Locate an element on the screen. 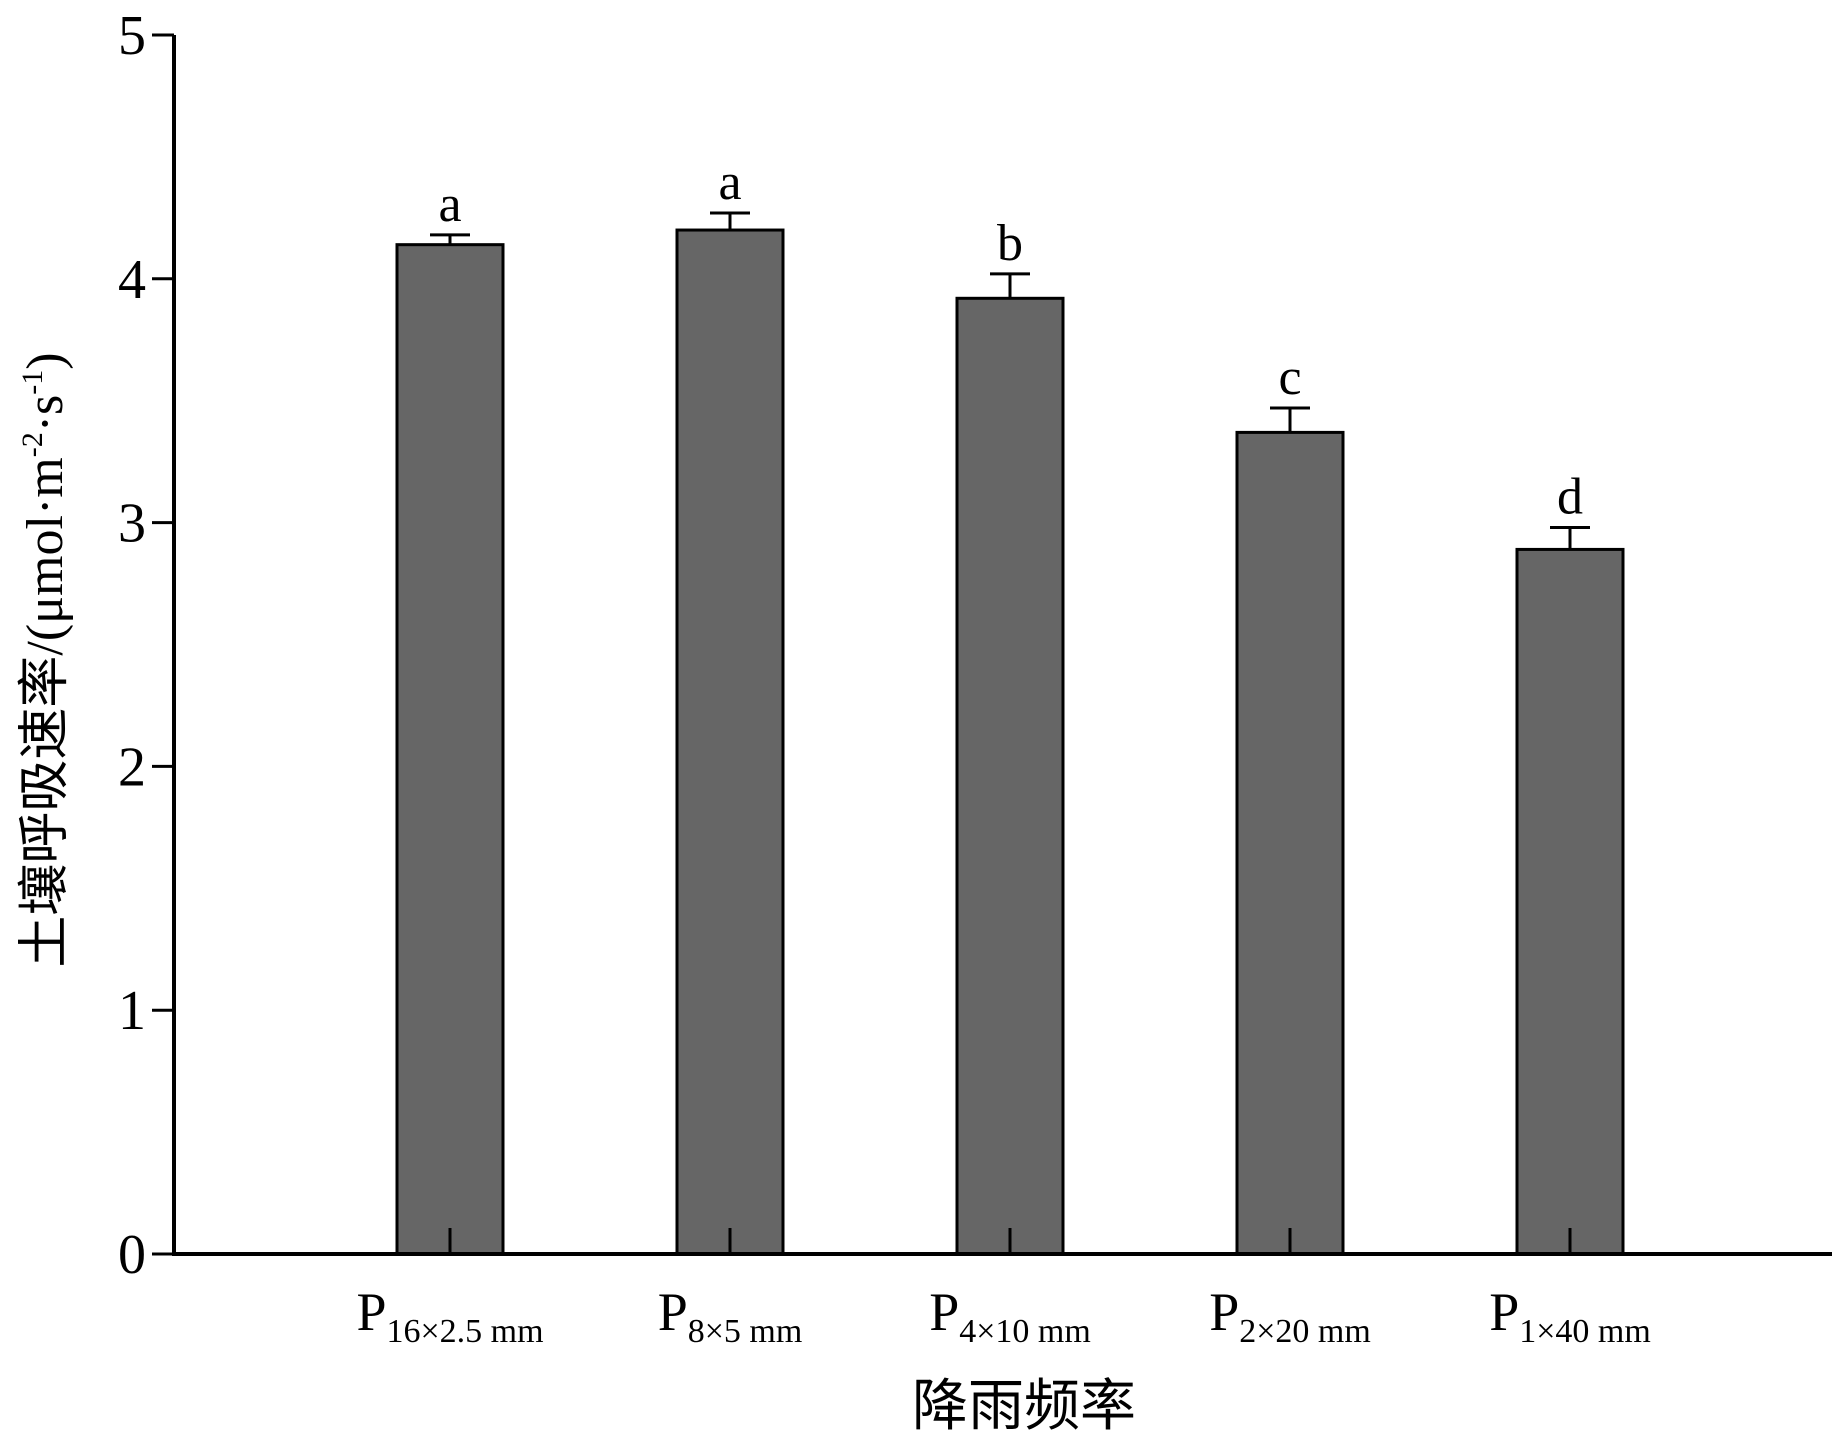 Image resolution: width=1836 pixels, height=1442 pixels. x-tick-label-1-subscript: 16×2.5 mm is located at coordinates (464, 1331).